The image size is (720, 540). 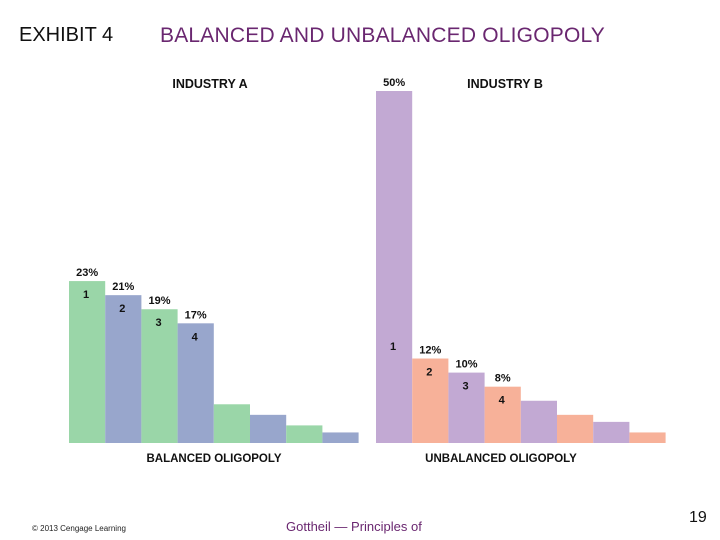 I want to click on exhibit-label: EXHIBIT 4, so click(x=66, y=35).